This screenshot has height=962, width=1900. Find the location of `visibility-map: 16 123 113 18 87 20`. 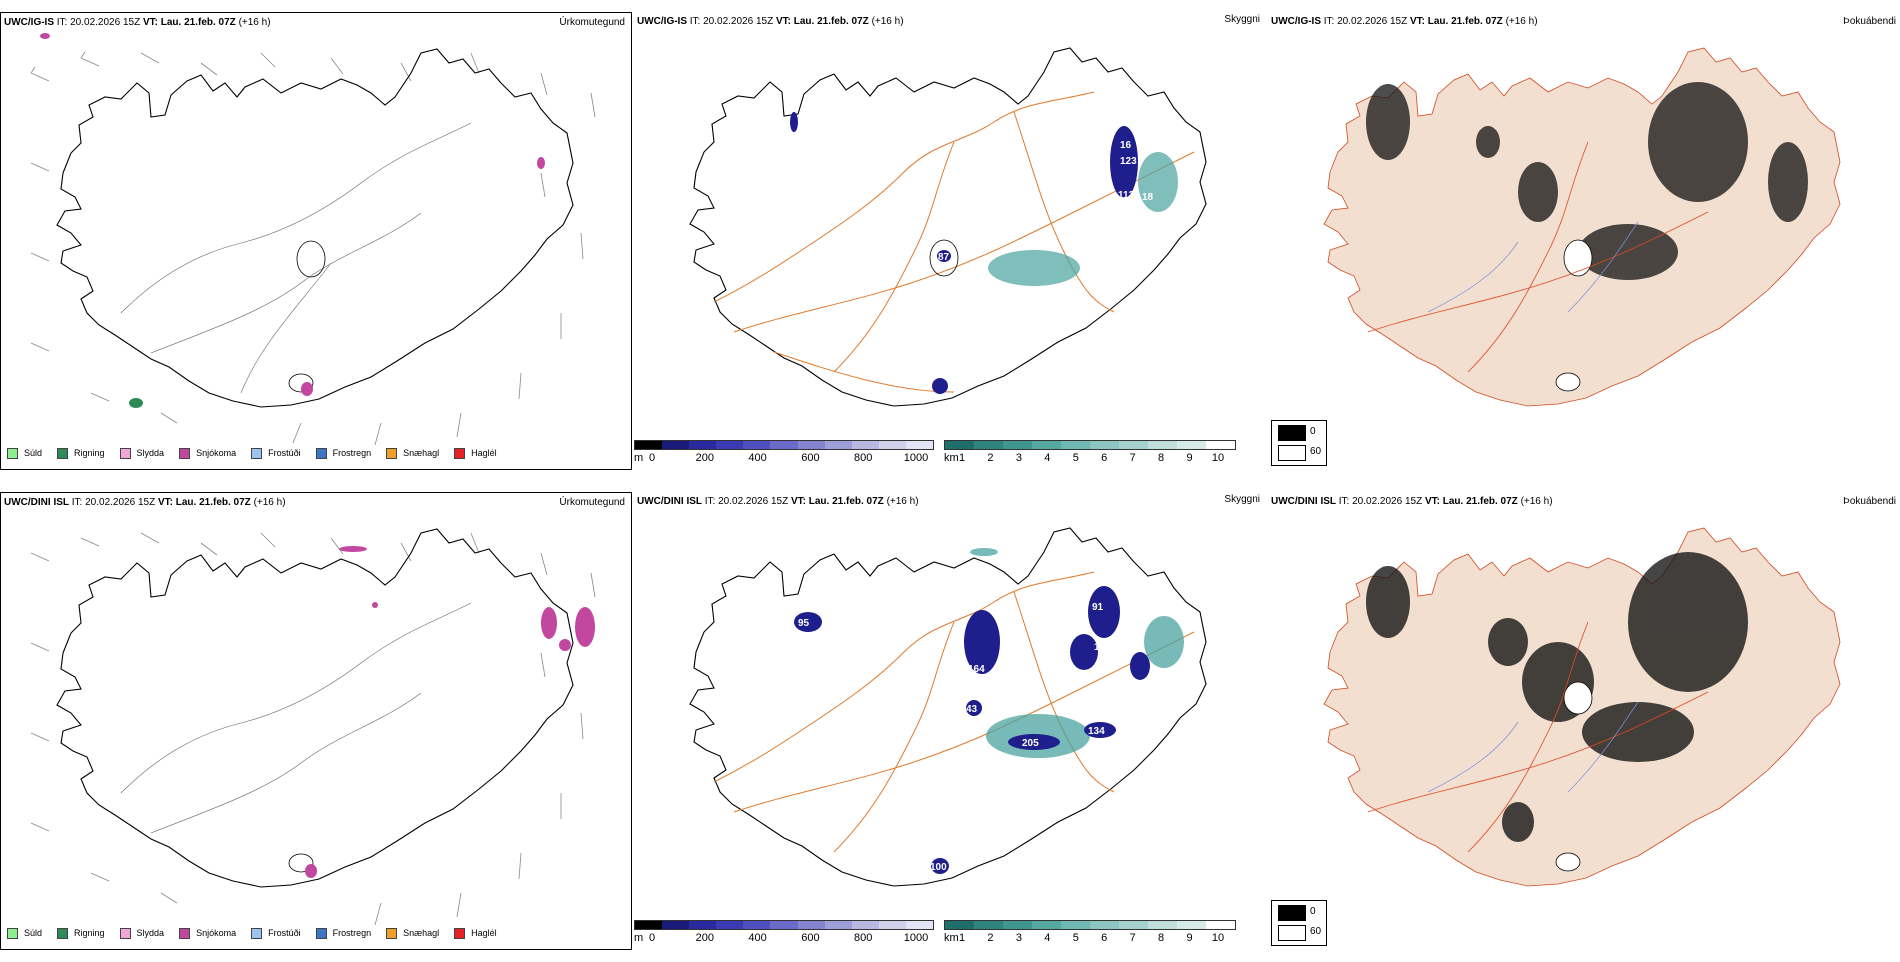

visibility-map: 16 123 113 18 87 20 is located at coordinates (948, 227).